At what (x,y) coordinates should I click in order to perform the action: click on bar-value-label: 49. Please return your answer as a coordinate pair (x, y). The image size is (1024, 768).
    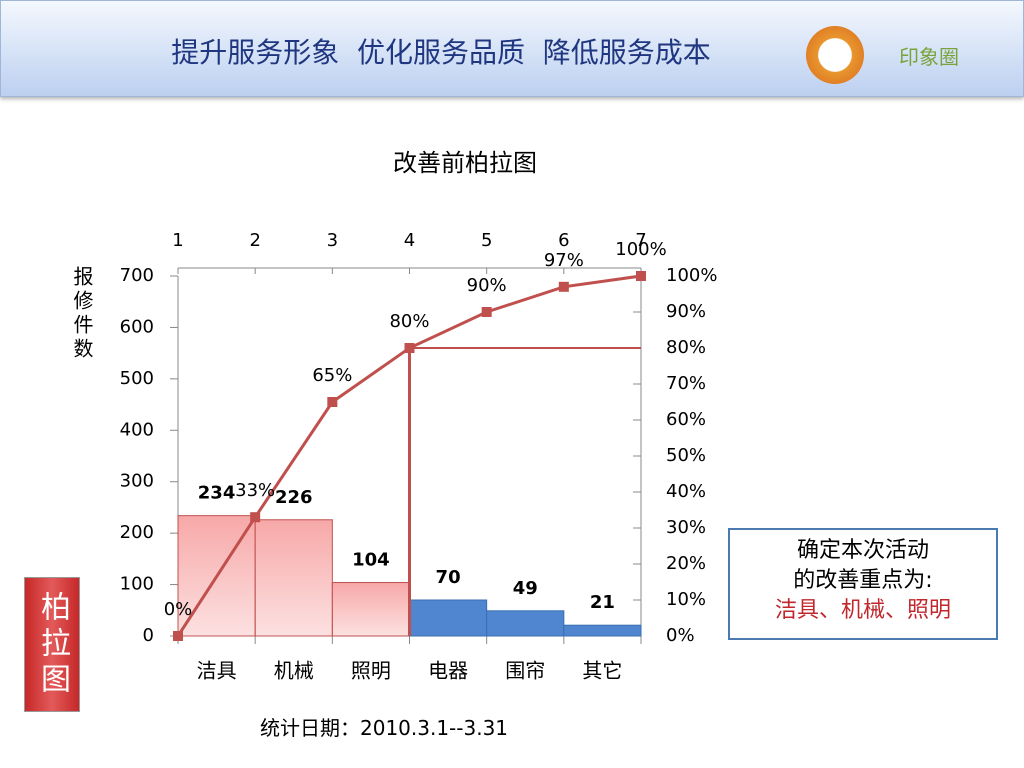
    Looking at the image, I should click on (525, 588).